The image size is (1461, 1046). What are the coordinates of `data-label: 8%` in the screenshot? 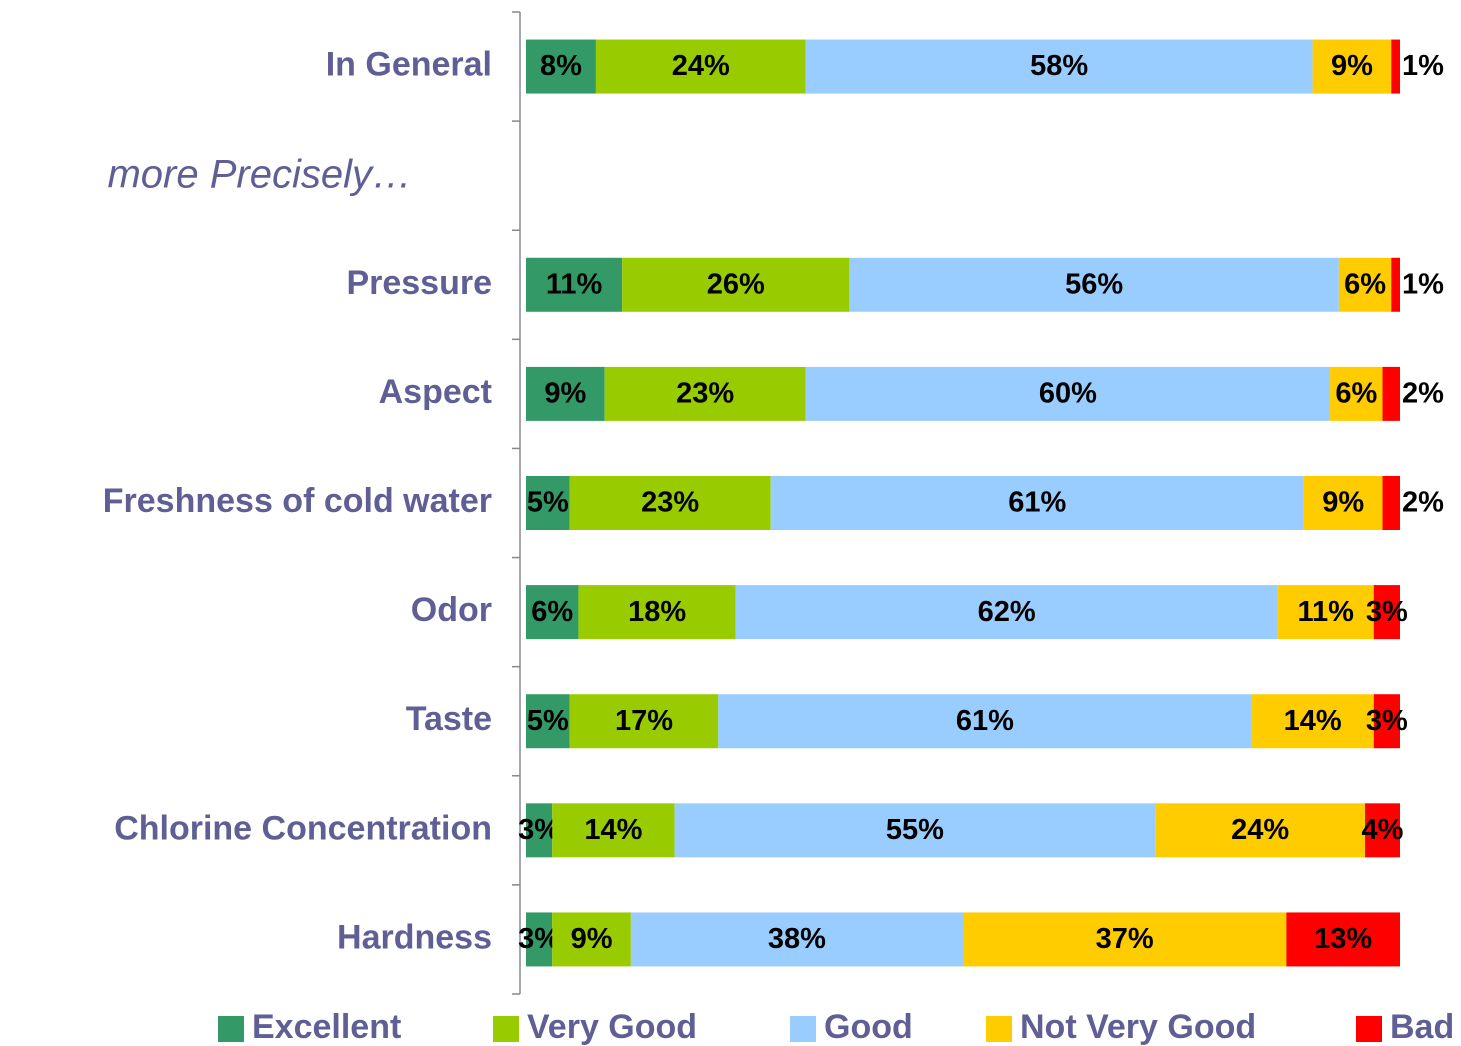 It's located at (561, 66).